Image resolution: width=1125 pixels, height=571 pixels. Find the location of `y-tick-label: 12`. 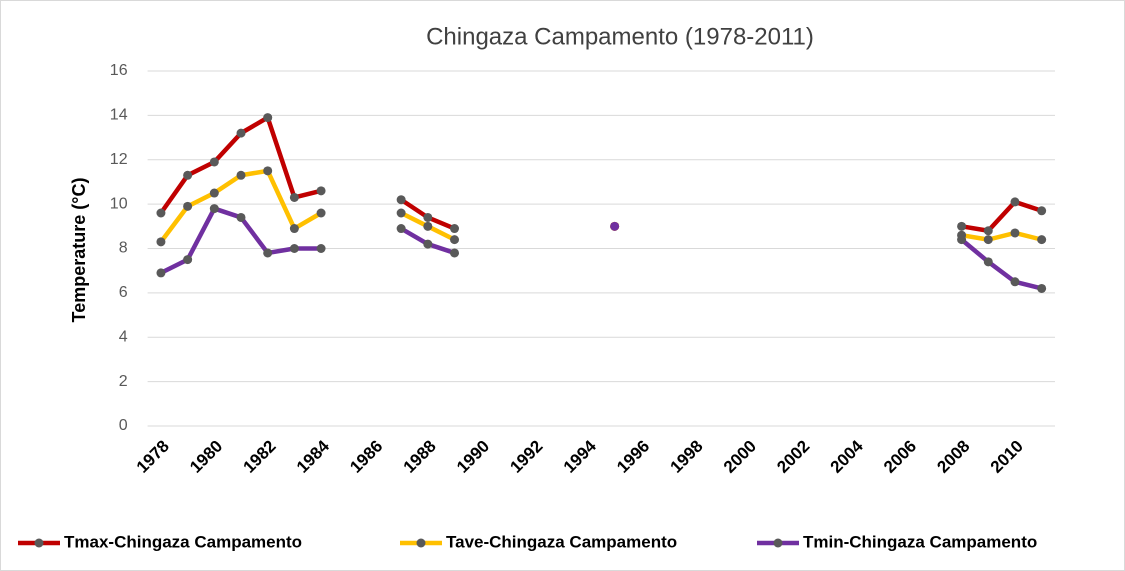

y-tick-label: 12 is located at coordinates (119, 159).